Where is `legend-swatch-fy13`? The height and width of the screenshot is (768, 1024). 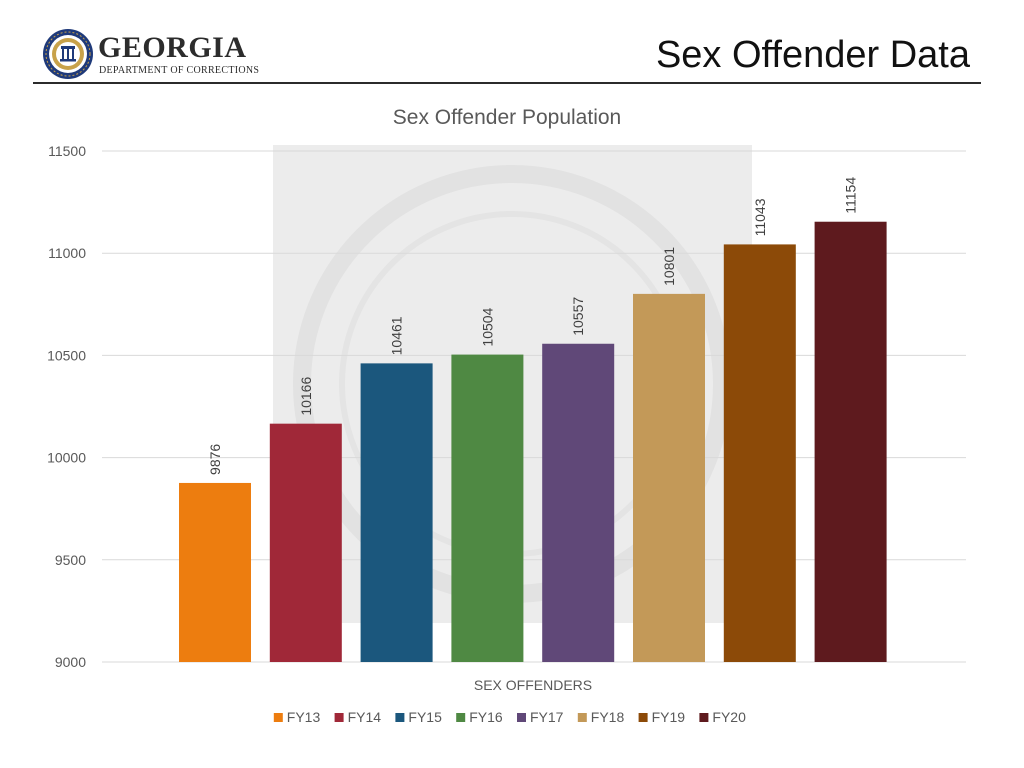
legend-swatch-fy13 is located at coordinates (278, 717).